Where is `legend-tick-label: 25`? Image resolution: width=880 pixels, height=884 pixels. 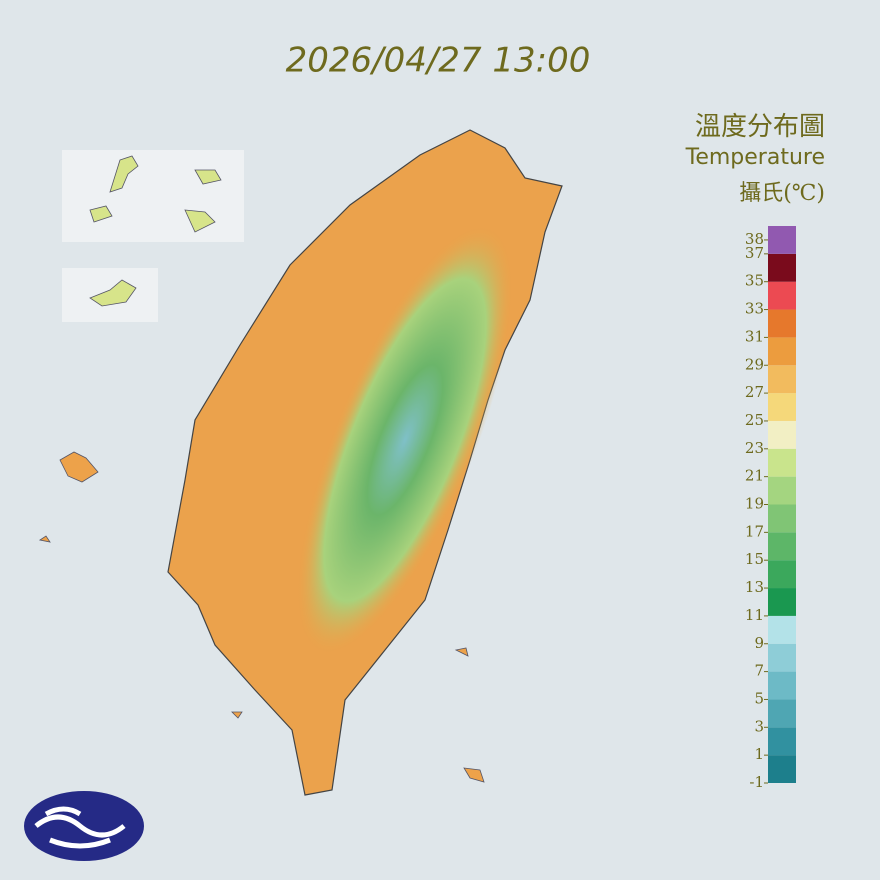
legend-tick-label: 25 is located at coordinates (754, 420).